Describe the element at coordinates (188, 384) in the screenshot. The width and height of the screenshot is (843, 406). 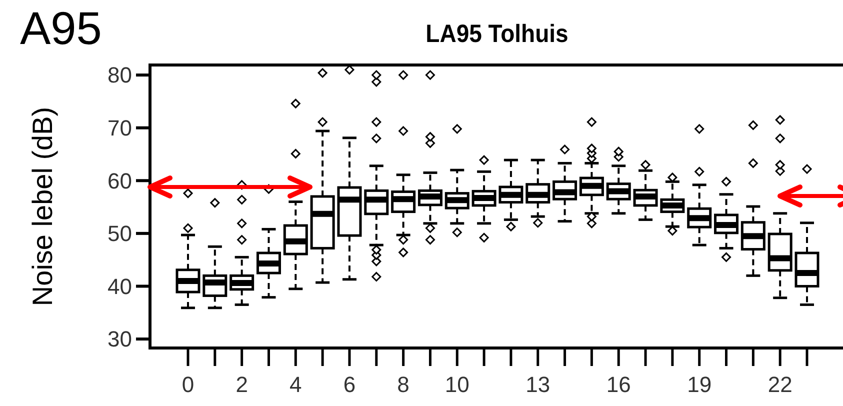
I see `x-tick-label: 0` at that location.